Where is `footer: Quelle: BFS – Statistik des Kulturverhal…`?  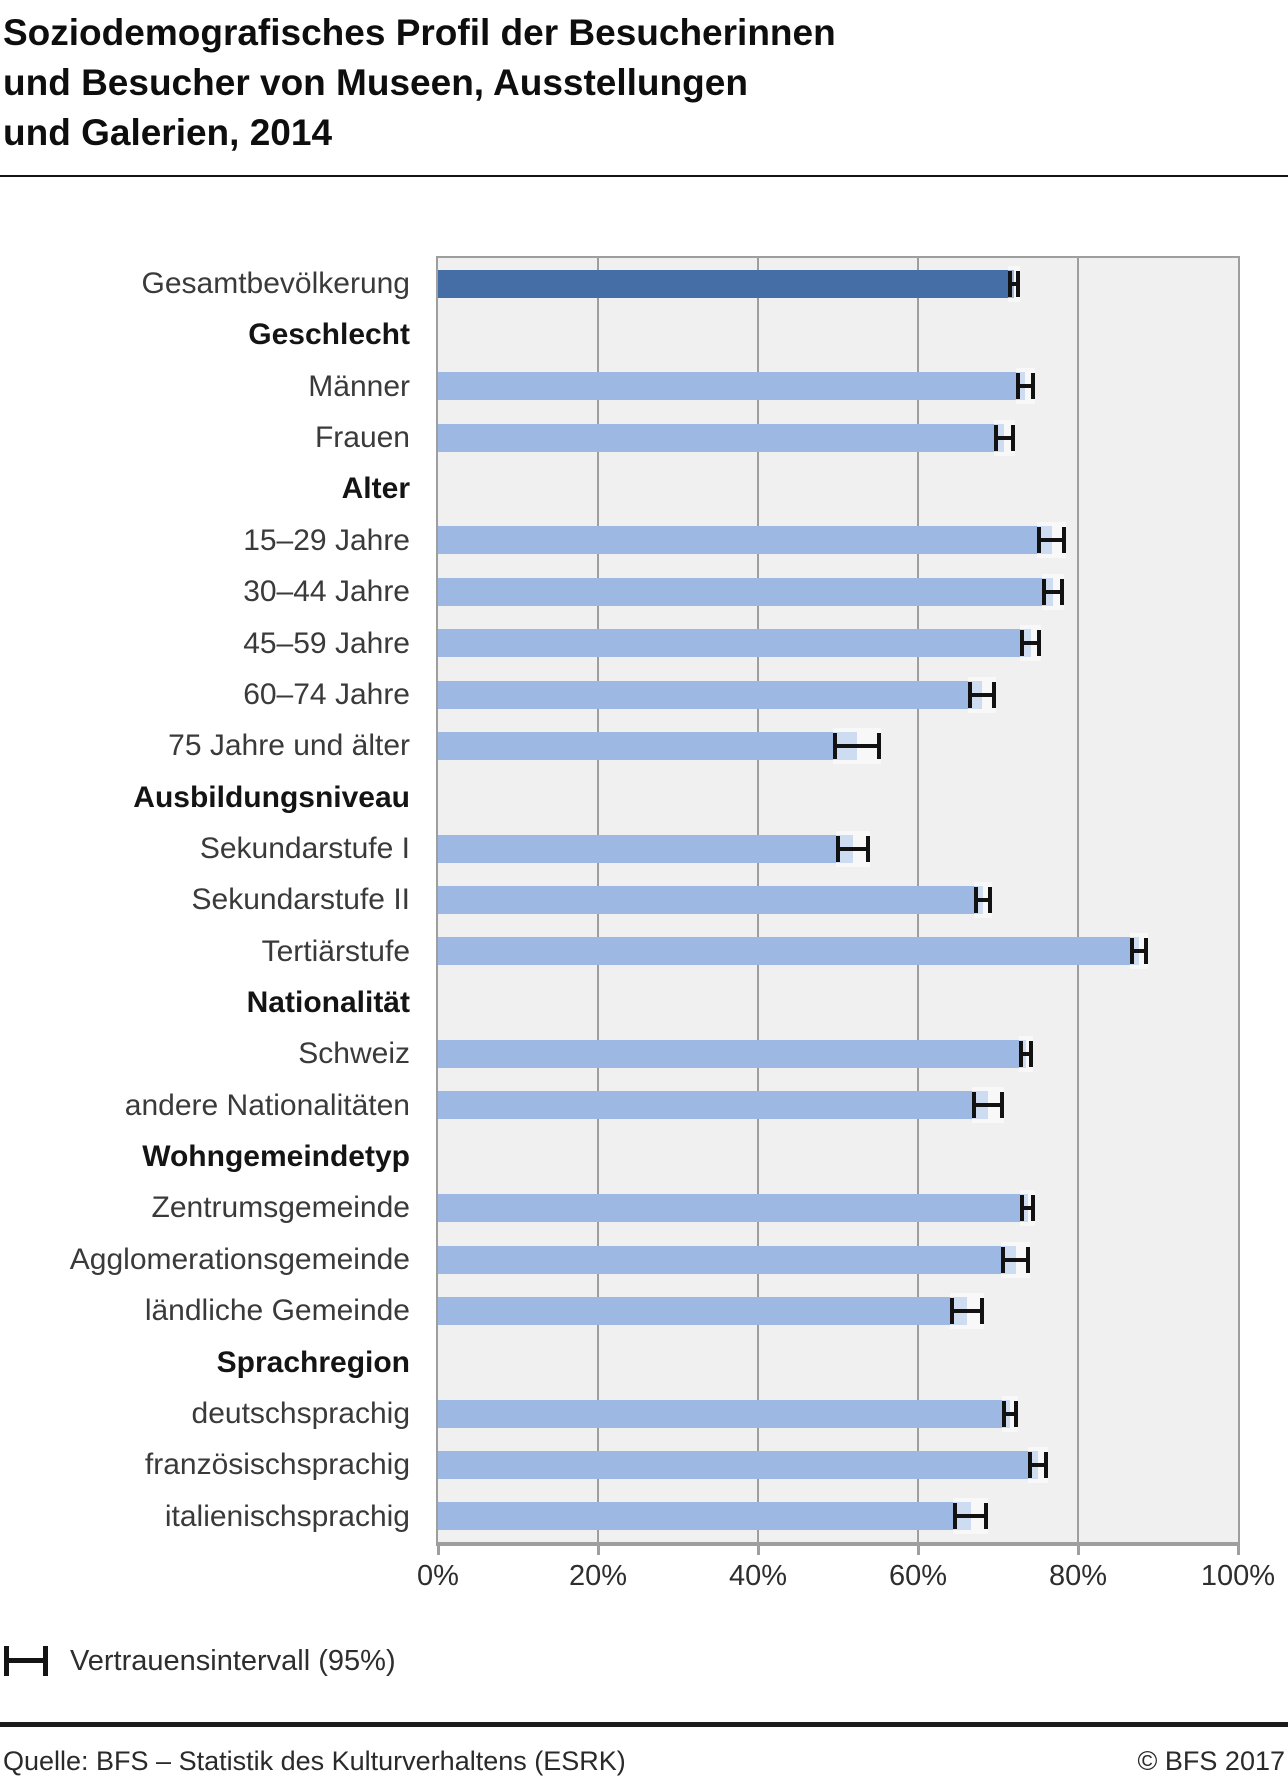
footer: Quelle: BFS – Statistik des Kulturverhal… is located at coordinates (644, 1761).